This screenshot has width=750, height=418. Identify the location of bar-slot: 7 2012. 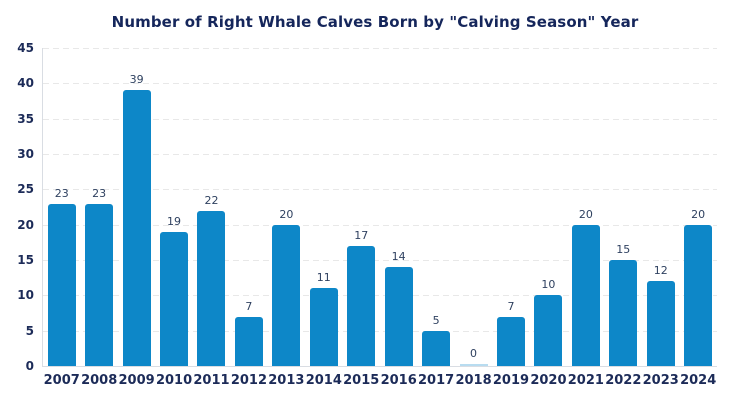
(248, 218).